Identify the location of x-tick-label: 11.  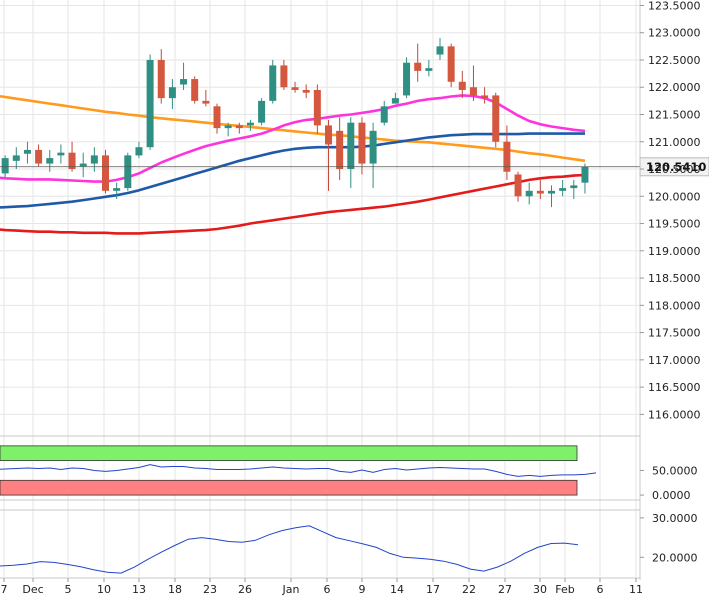
(636, 589).